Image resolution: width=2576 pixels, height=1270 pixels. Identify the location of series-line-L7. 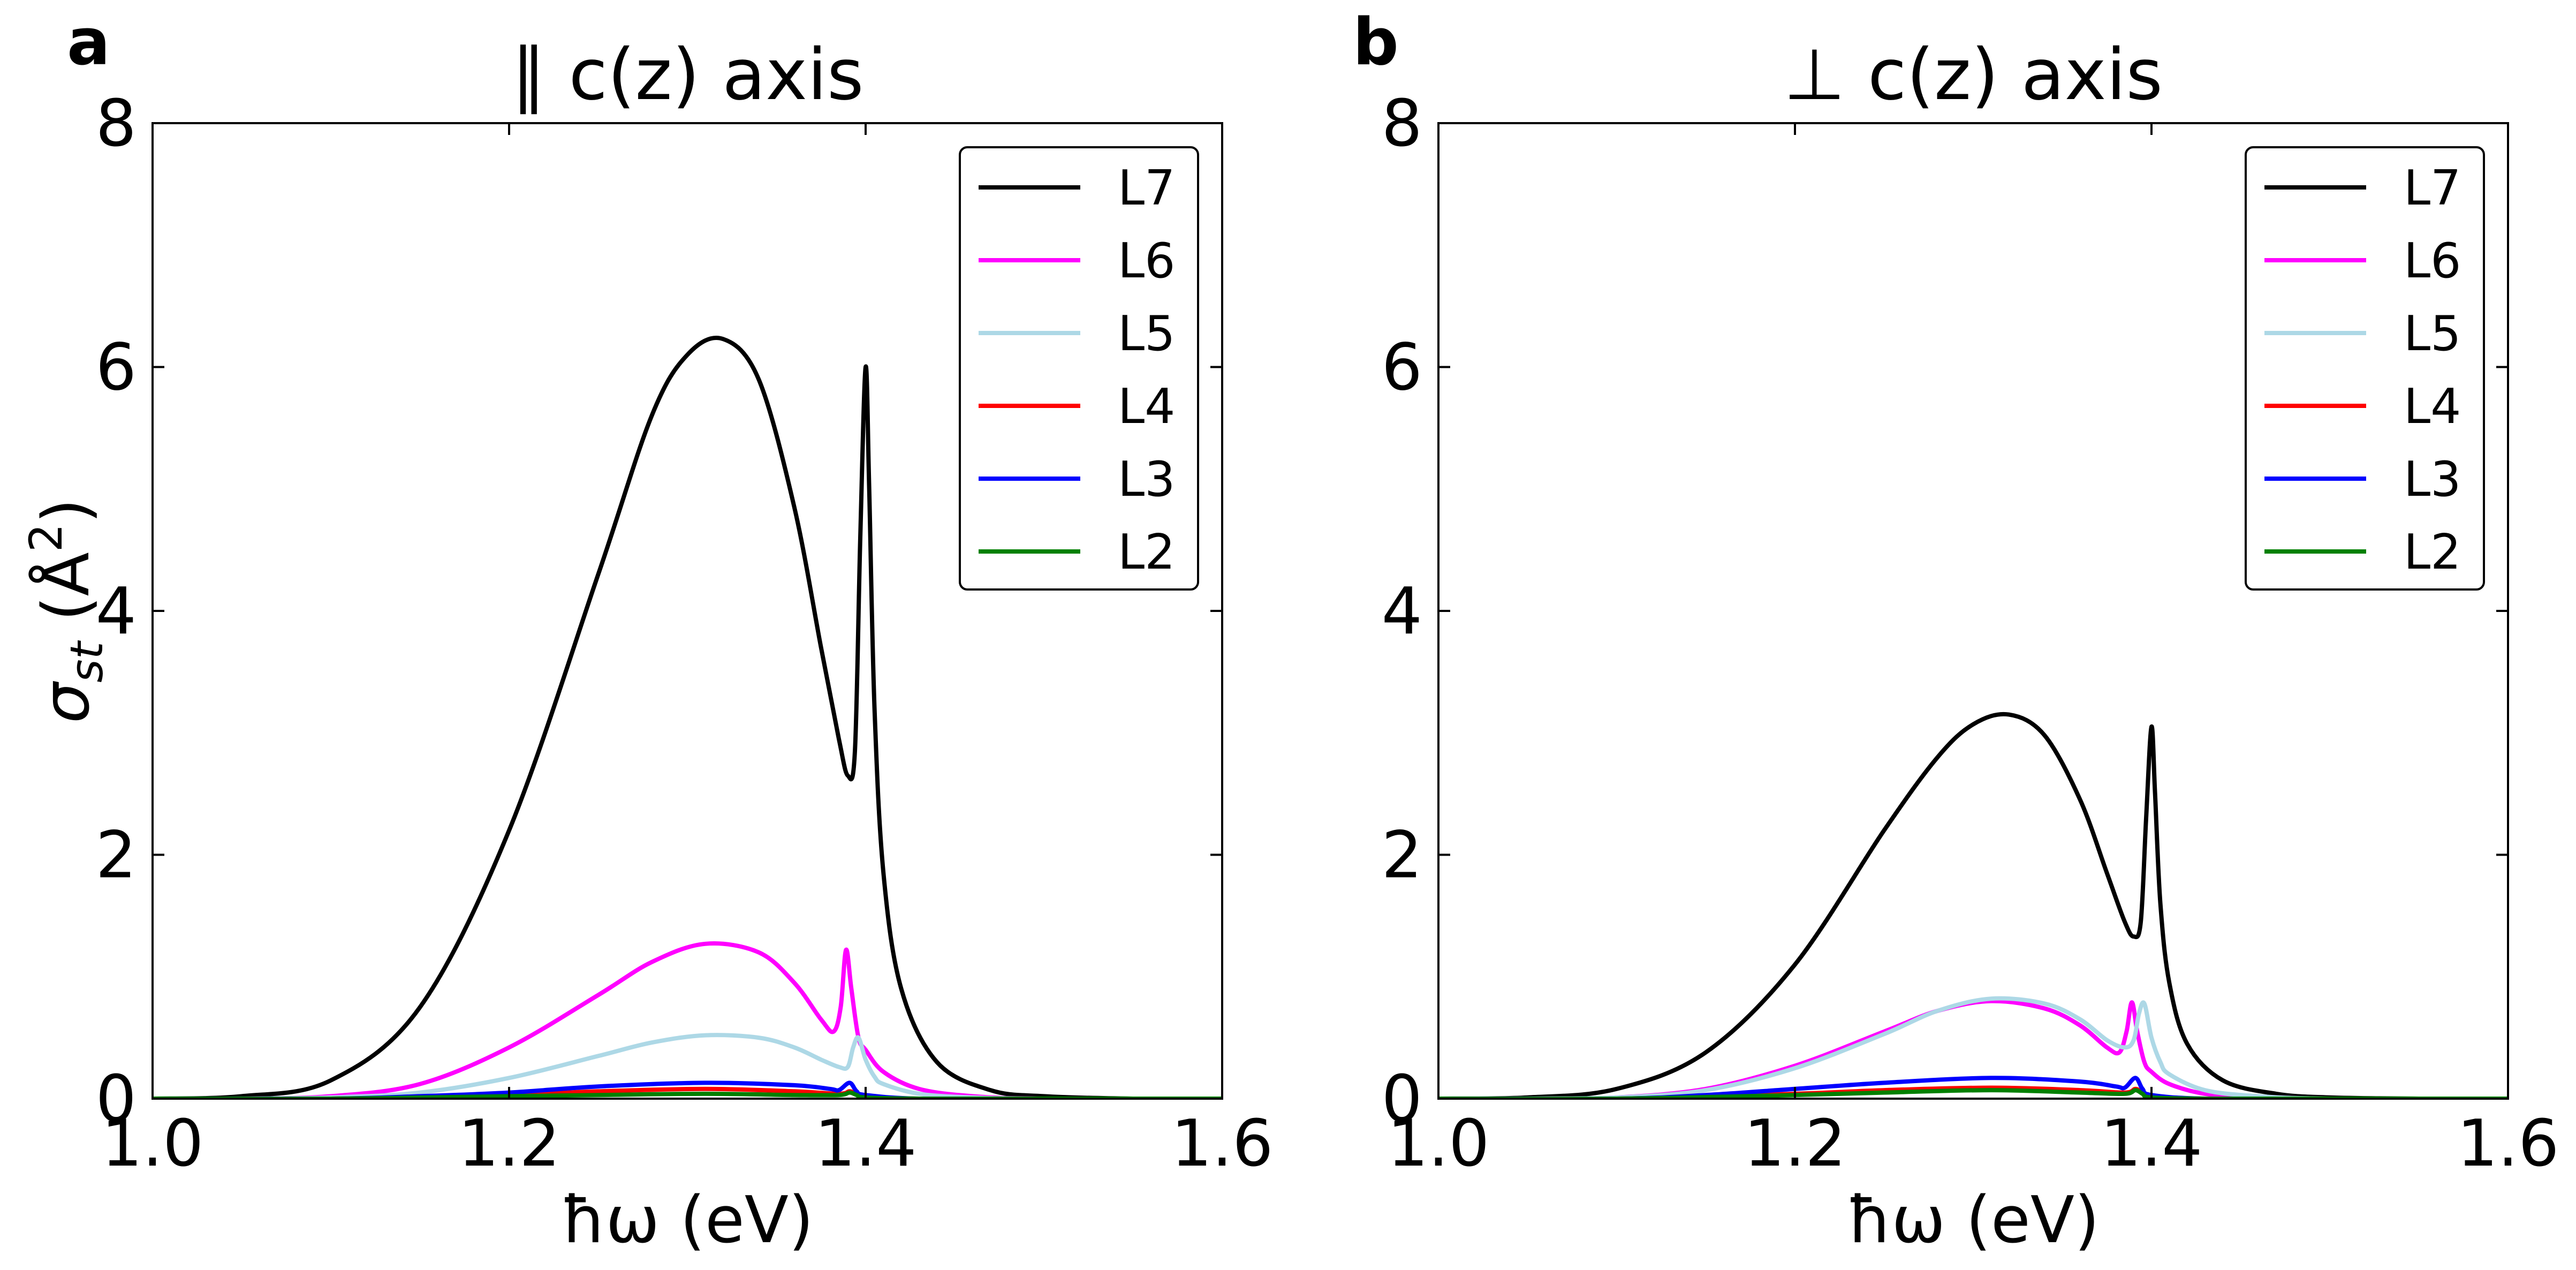
(1973, 906).